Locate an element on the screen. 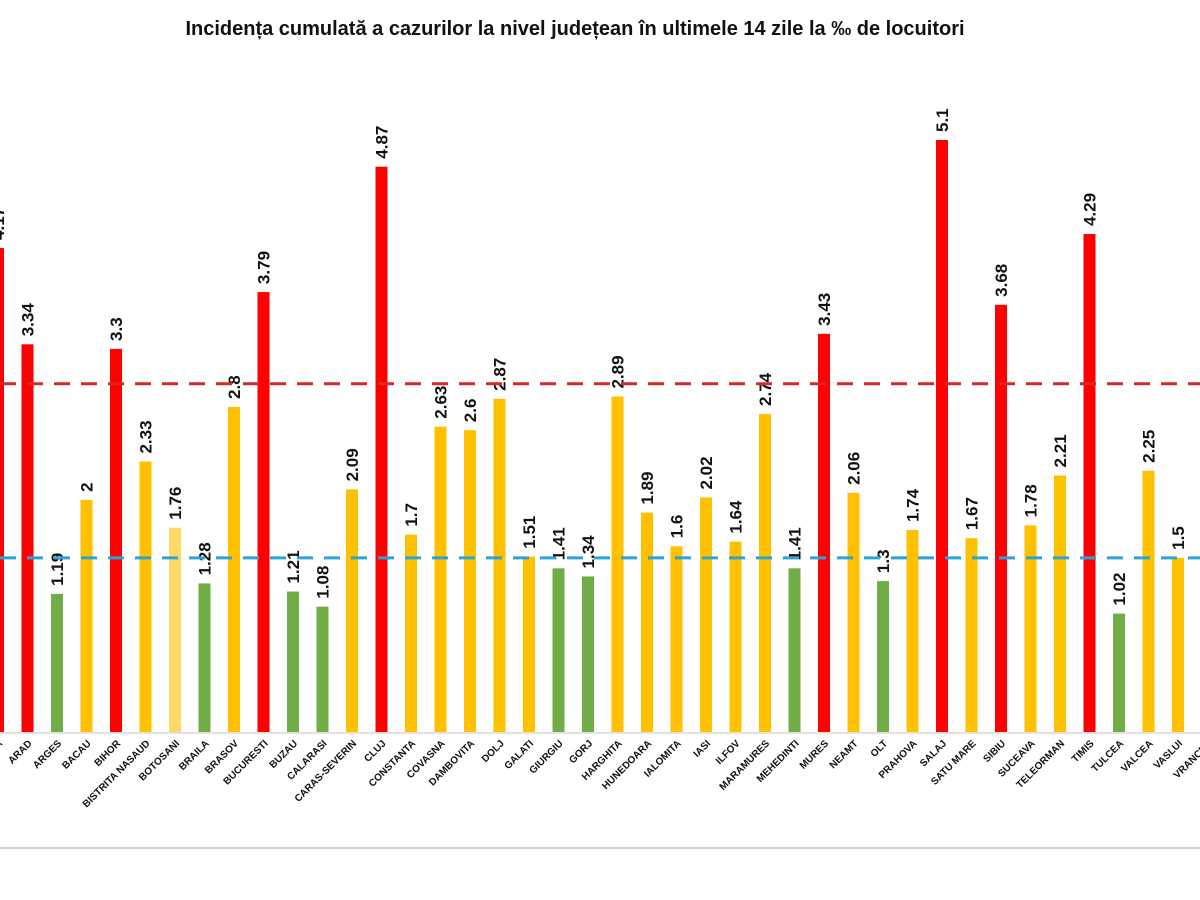 The image size is (1200, 900). data-label: 3.3 is located at coordinates (116, 329).